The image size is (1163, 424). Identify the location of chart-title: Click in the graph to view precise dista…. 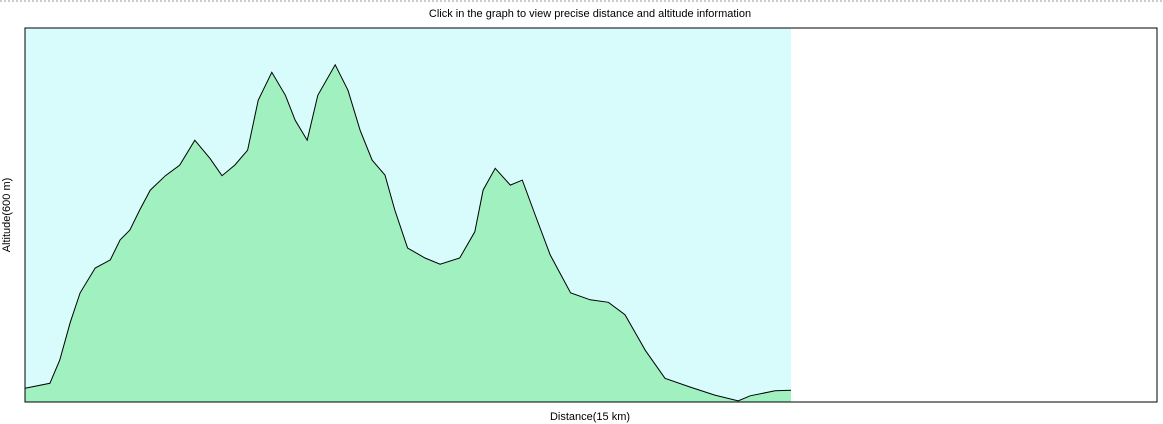
(590, 14).